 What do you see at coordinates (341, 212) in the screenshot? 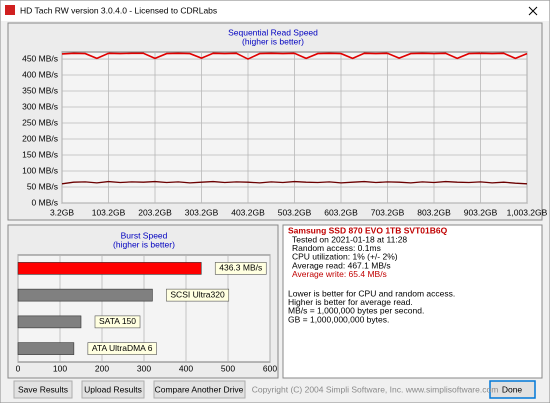
I see `x-tick-label: 603.2GB` at bounding box center [341, 212].